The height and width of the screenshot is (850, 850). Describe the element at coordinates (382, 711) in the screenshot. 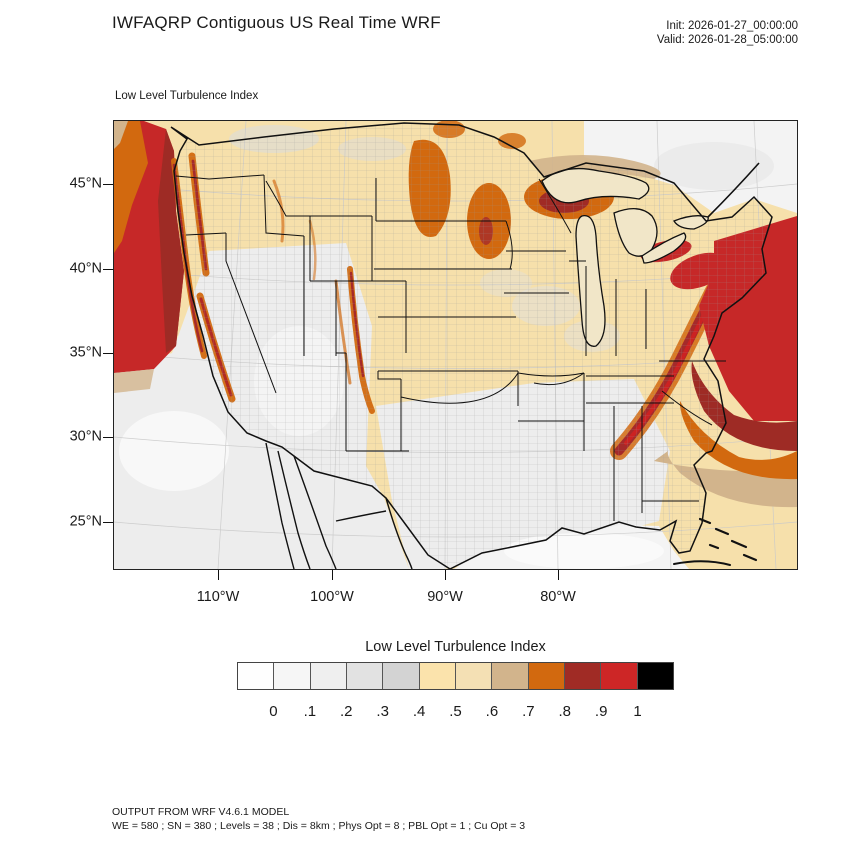

I see `colorbar-tick-label: .3` at that location.